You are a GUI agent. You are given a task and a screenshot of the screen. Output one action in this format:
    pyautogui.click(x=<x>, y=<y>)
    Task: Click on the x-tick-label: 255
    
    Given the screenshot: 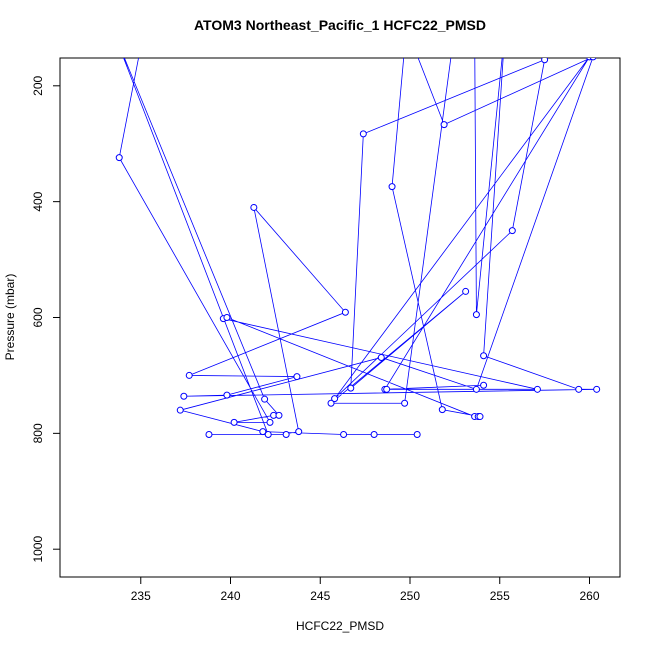 What is the action you would take?
    pyautogui.click(x=500, y=596)
    